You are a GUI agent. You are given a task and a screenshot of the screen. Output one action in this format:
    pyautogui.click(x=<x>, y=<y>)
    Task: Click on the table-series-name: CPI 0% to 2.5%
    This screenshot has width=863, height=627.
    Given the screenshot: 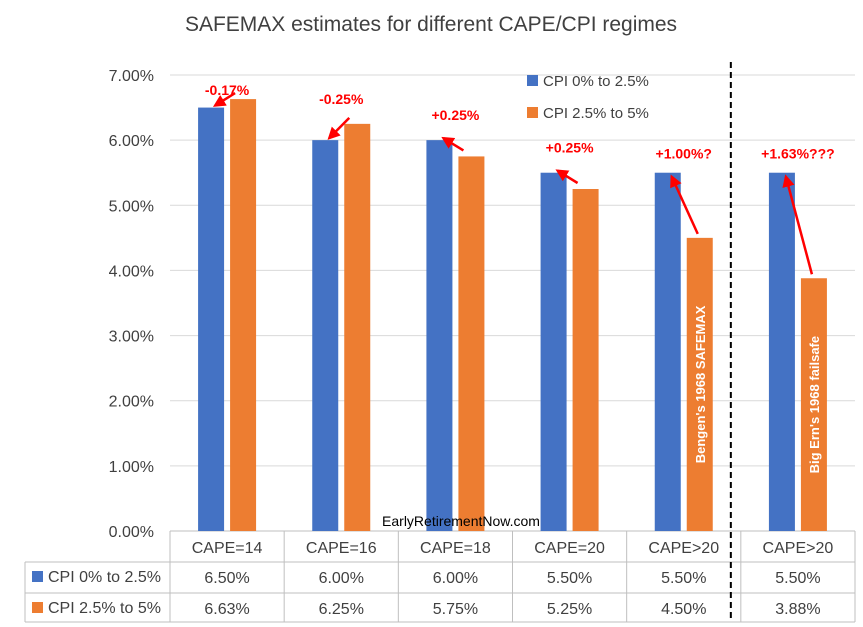 What is the action you would take?
    pyautogui.click(x=104, y=577)
    